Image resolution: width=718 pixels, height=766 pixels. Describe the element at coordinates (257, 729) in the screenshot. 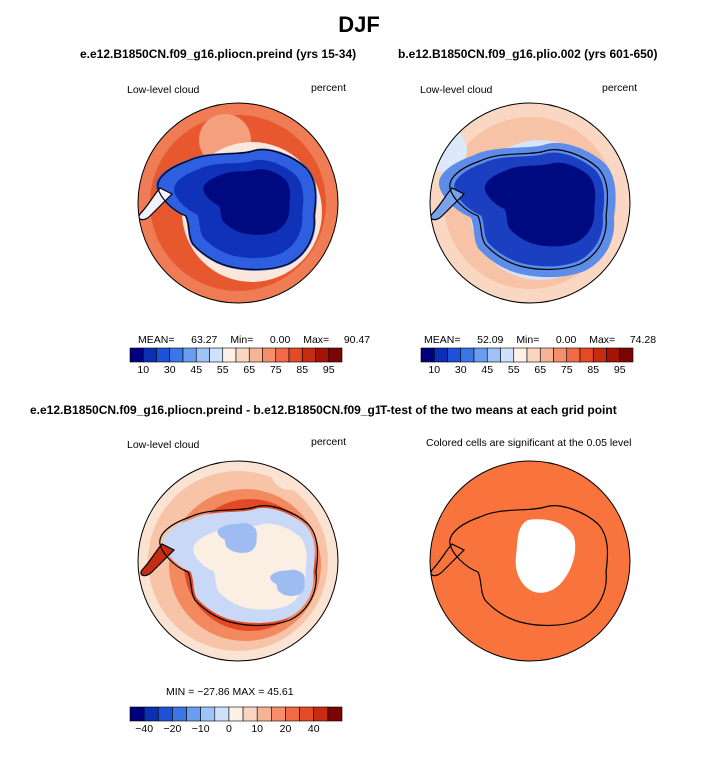

I see `panel3-colorbar-tick-label: 10` at that location.